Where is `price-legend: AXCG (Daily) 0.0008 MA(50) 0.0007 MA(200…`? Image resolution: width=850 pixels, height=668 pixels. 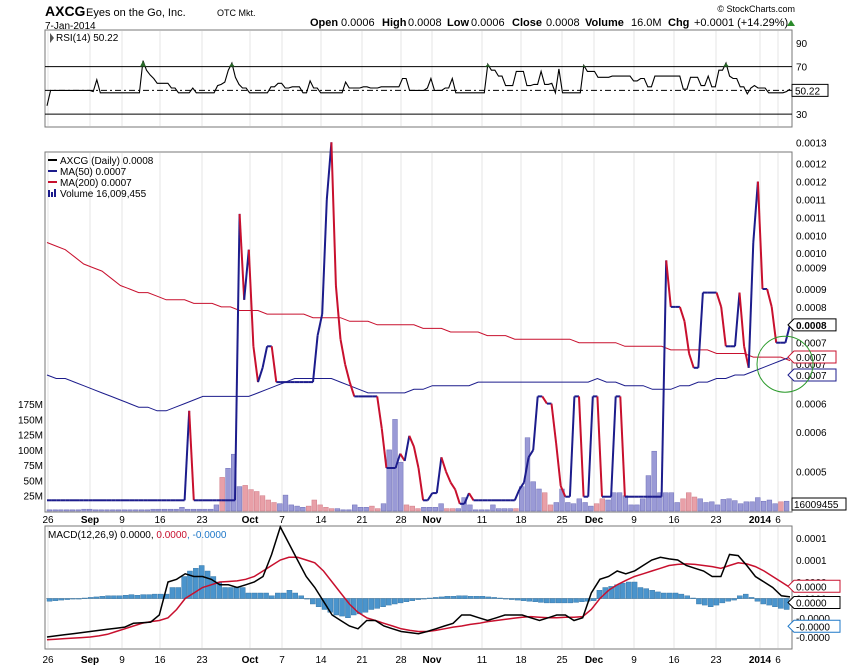 price-legend: AXCG (Daily) 0.0008 MA(50) 0.0007 MA(200… is located at coordinates (101, 178).